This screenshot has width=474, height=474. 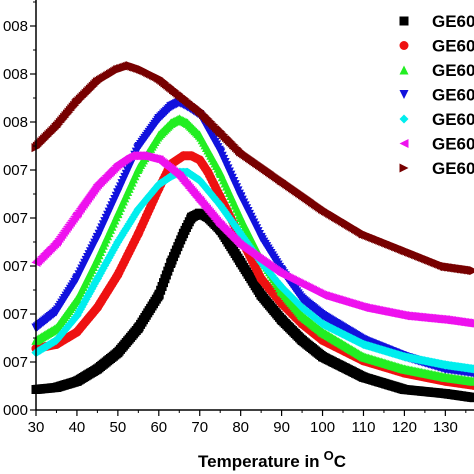 What do you see at coordinates (240, 427) in the screenshot?
I see `x-tick-label: 80` at bounding box center [240, 427].